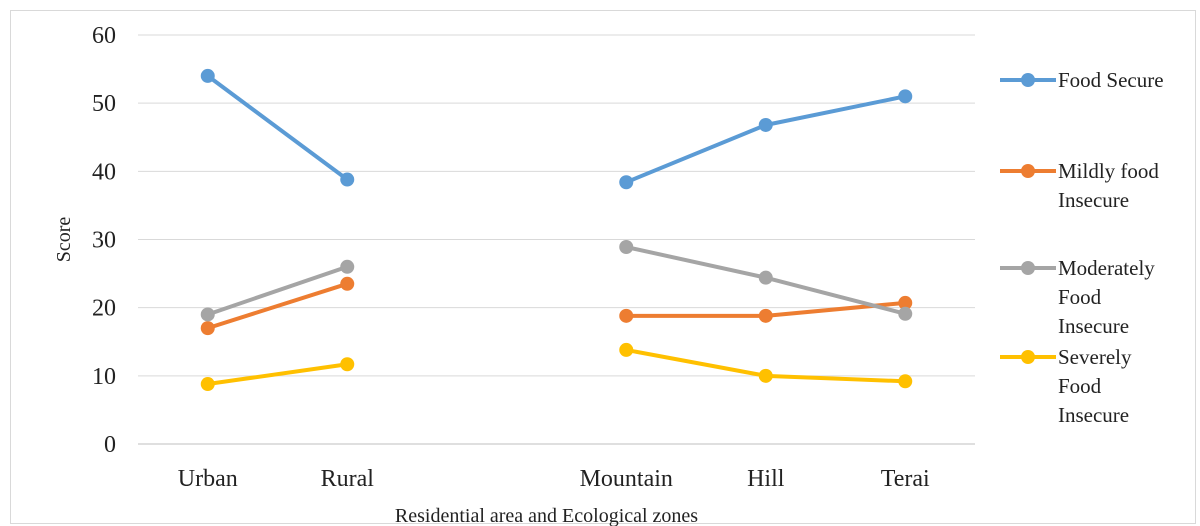 Image resolution: width=1200 pixels, height=526 pixels. I want to click on legend-label-2: Food, so click(1080, 297).